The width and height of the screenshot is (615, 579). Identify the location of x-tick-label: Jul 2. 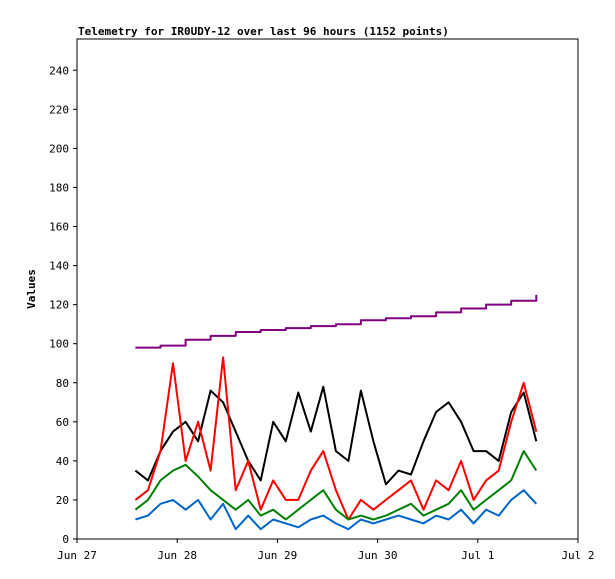
(577, 555).